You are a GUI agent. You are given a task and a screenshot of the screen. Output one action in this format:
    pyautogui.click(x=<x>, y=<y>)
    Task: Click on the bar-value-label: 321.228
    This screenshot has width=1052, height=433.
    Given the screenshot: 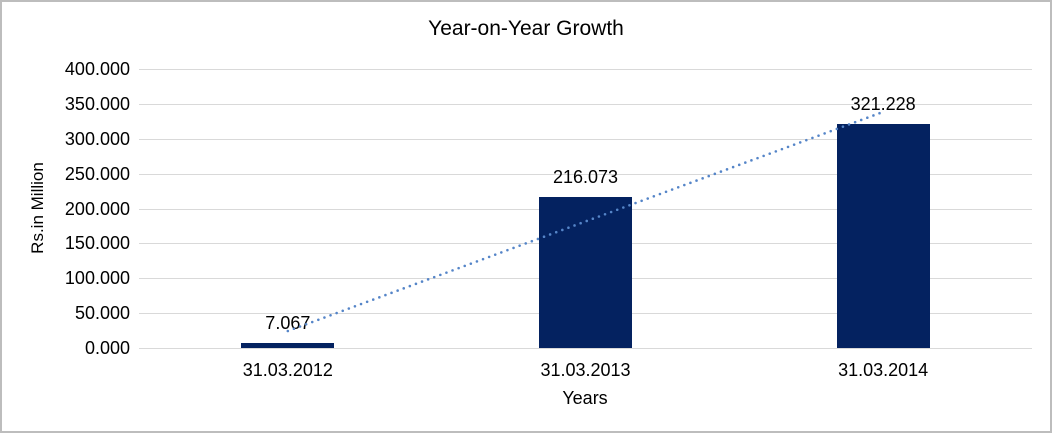 What is the action you would take?
    pyautogui.click(x=883, y=103)
    